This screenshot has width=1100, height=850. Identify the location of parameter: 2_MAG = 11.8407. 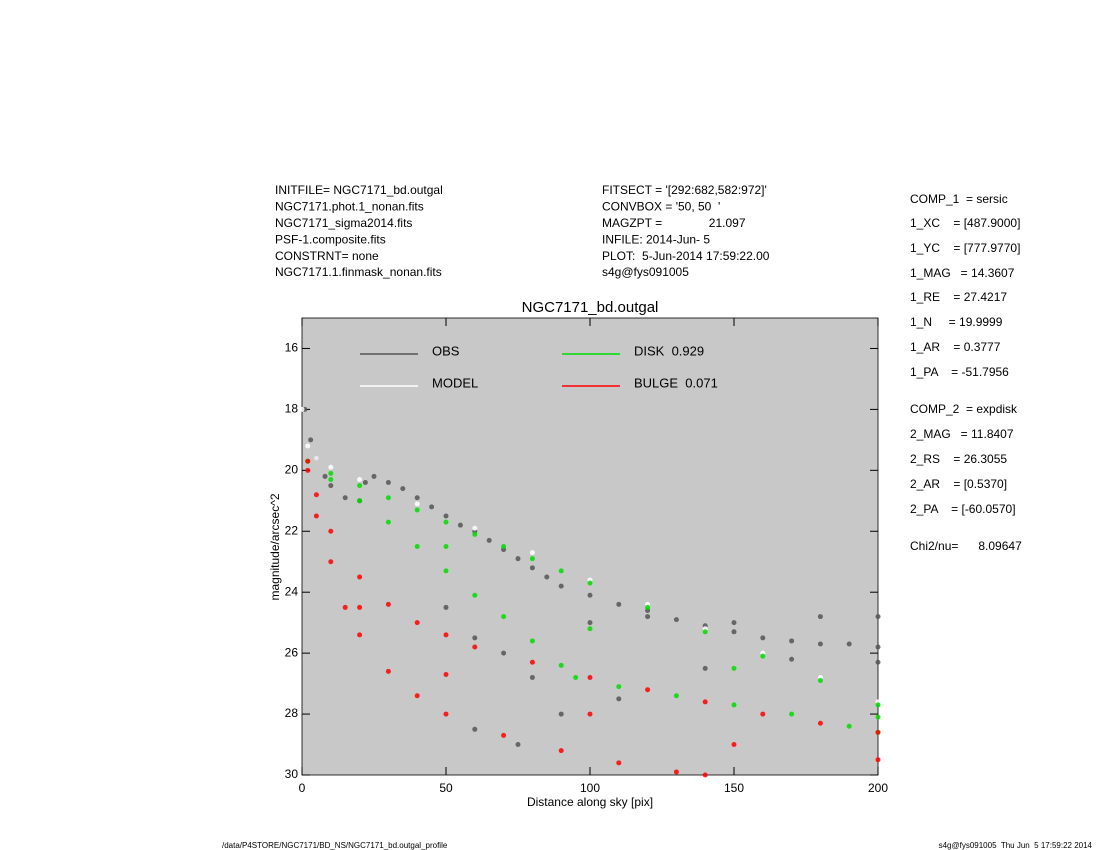
(962, 434).